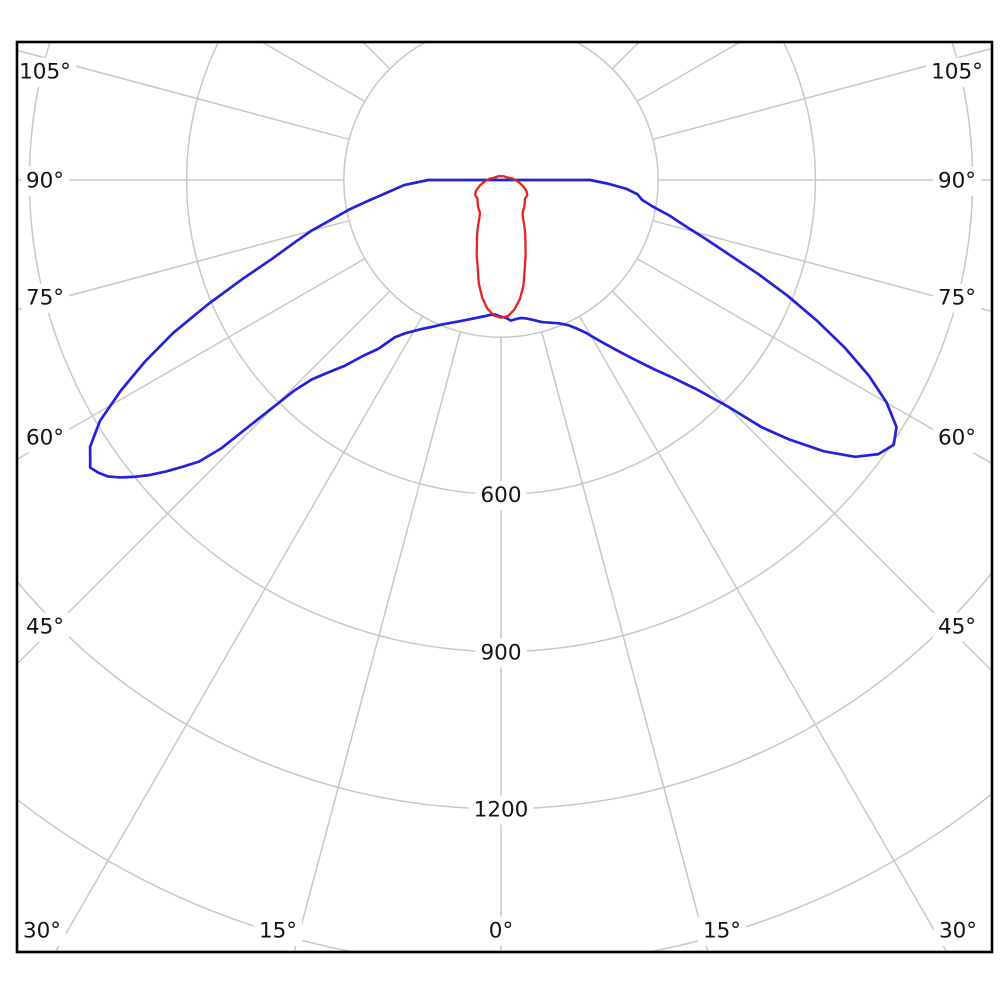 The image size is (1000, 1000). I want to click on radial-tick-label: 1200, so click(501, 810).